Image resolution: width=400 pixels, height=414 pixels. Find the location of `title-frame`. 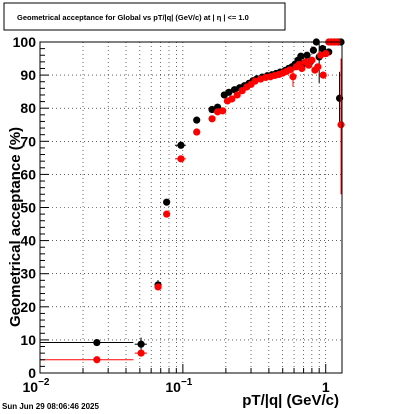

title-frame is located at coordinates (144, 16).